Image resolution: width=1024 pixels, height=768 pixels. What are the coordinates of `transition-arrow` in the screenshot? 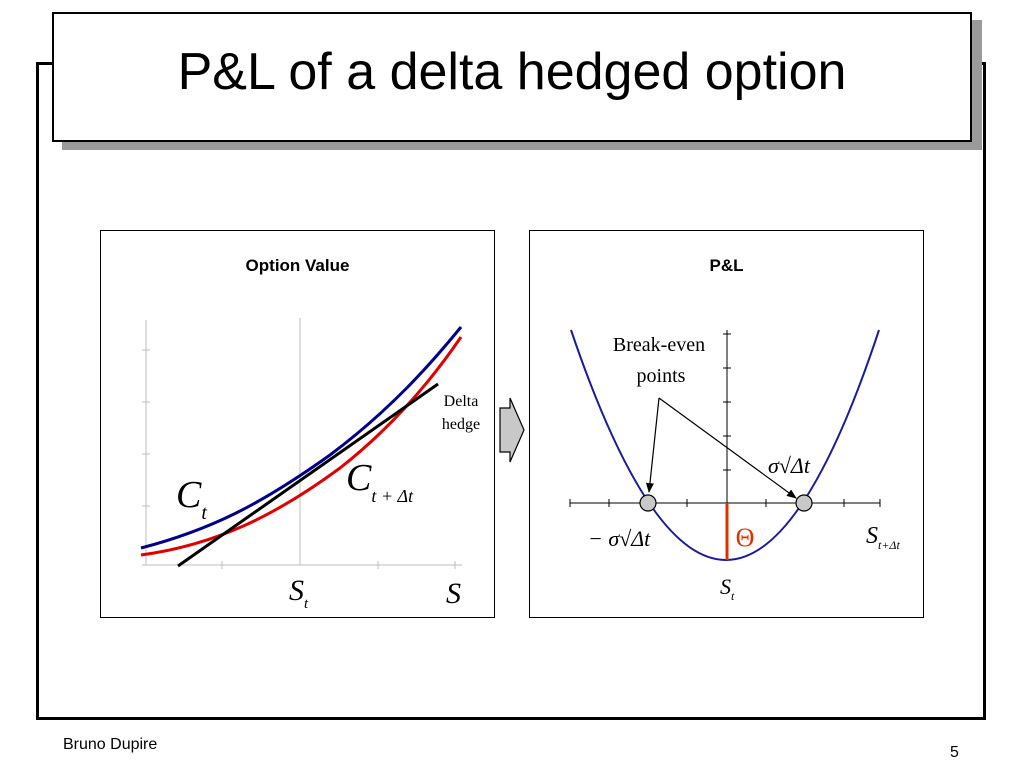 It's located at (512, 430).